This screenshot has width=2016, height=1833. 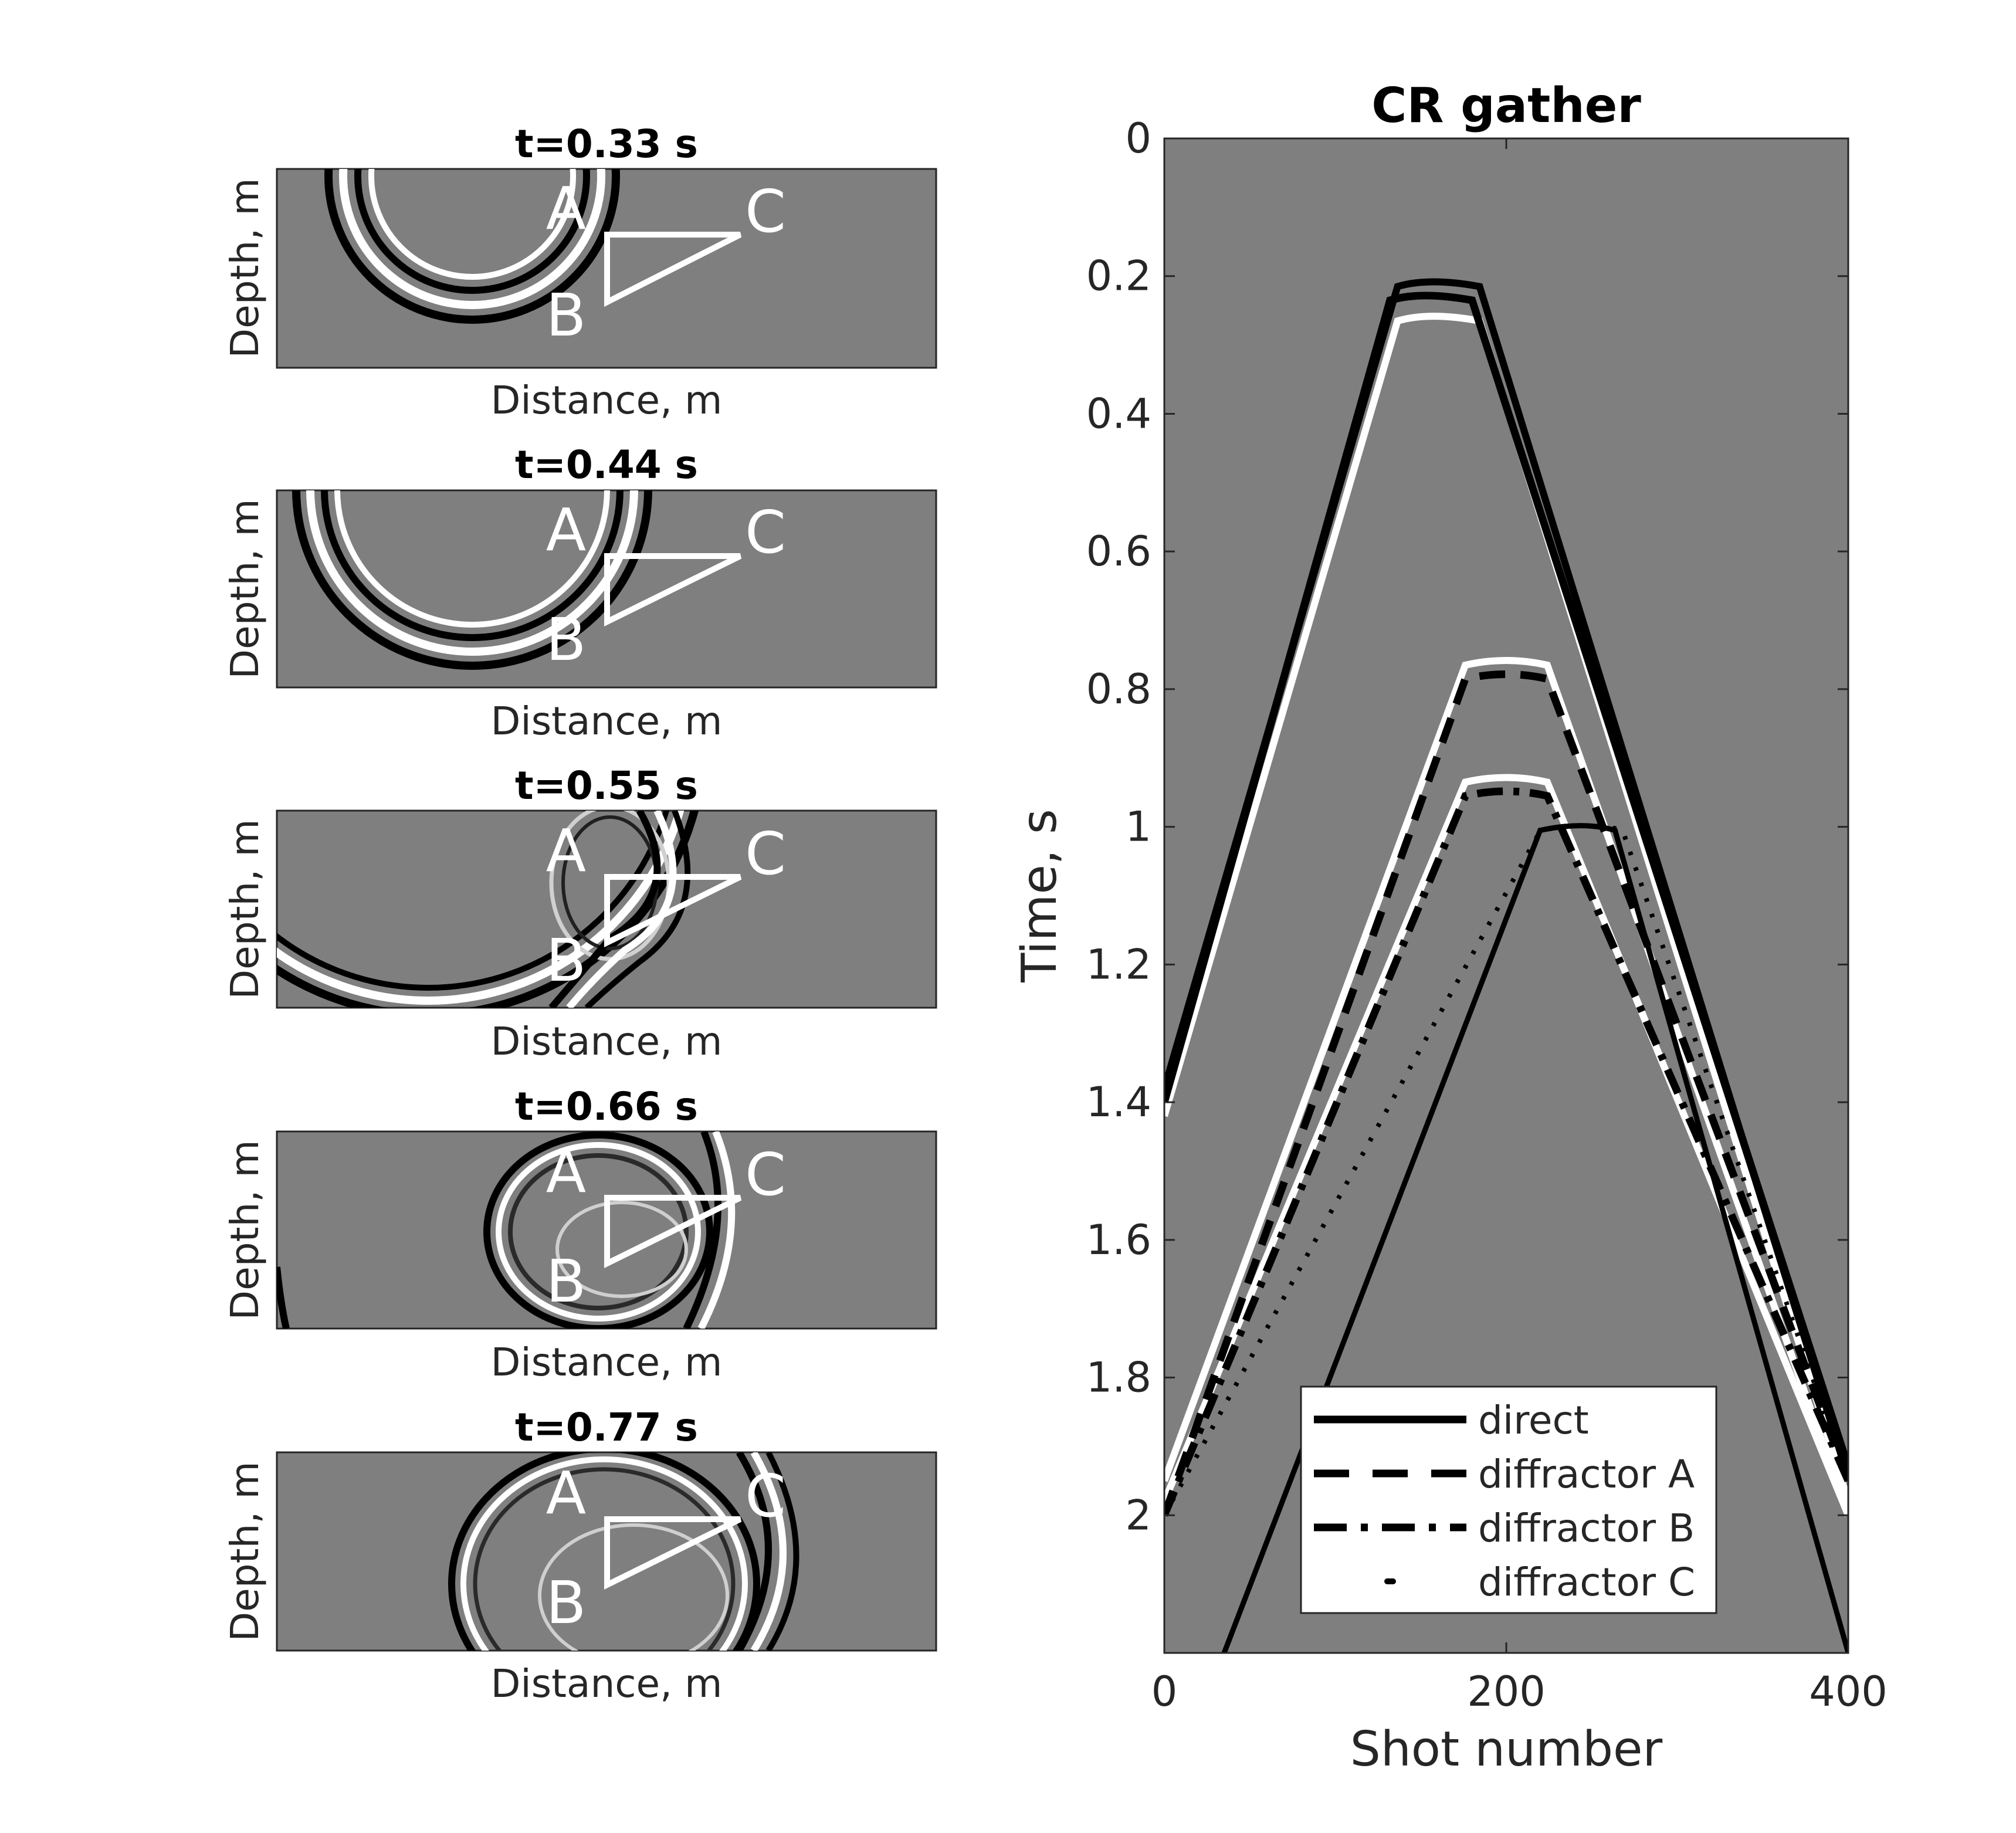 I want to click on x-tick-label: 0, so click(x=1164, y=1692).